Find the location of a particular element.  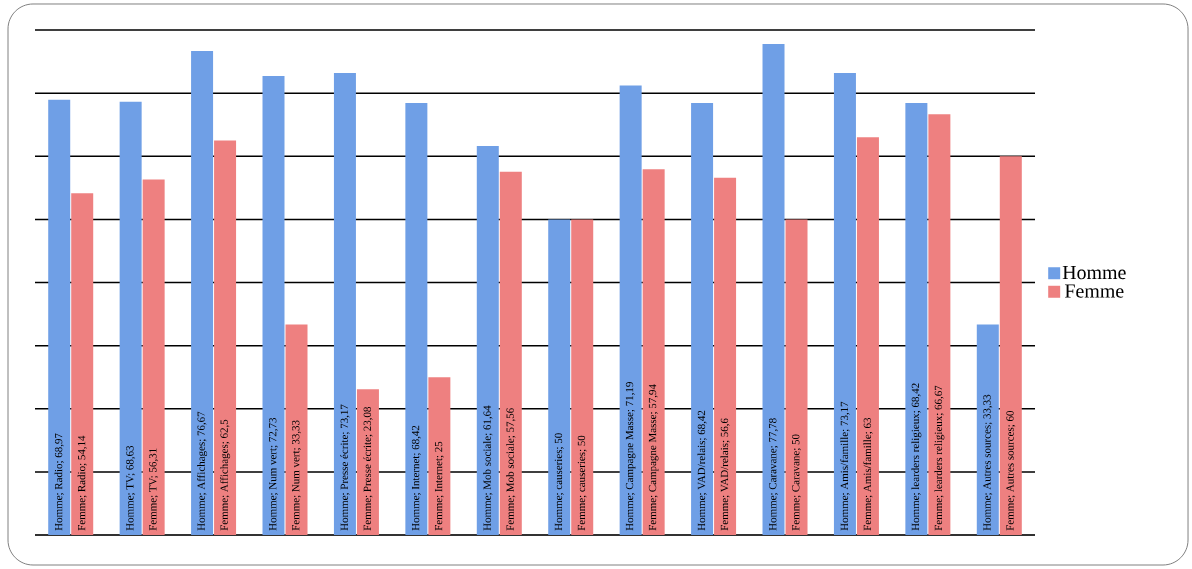

data-label: Femme; VAD/relais; 56,6 is located at coordinates (725, 474).